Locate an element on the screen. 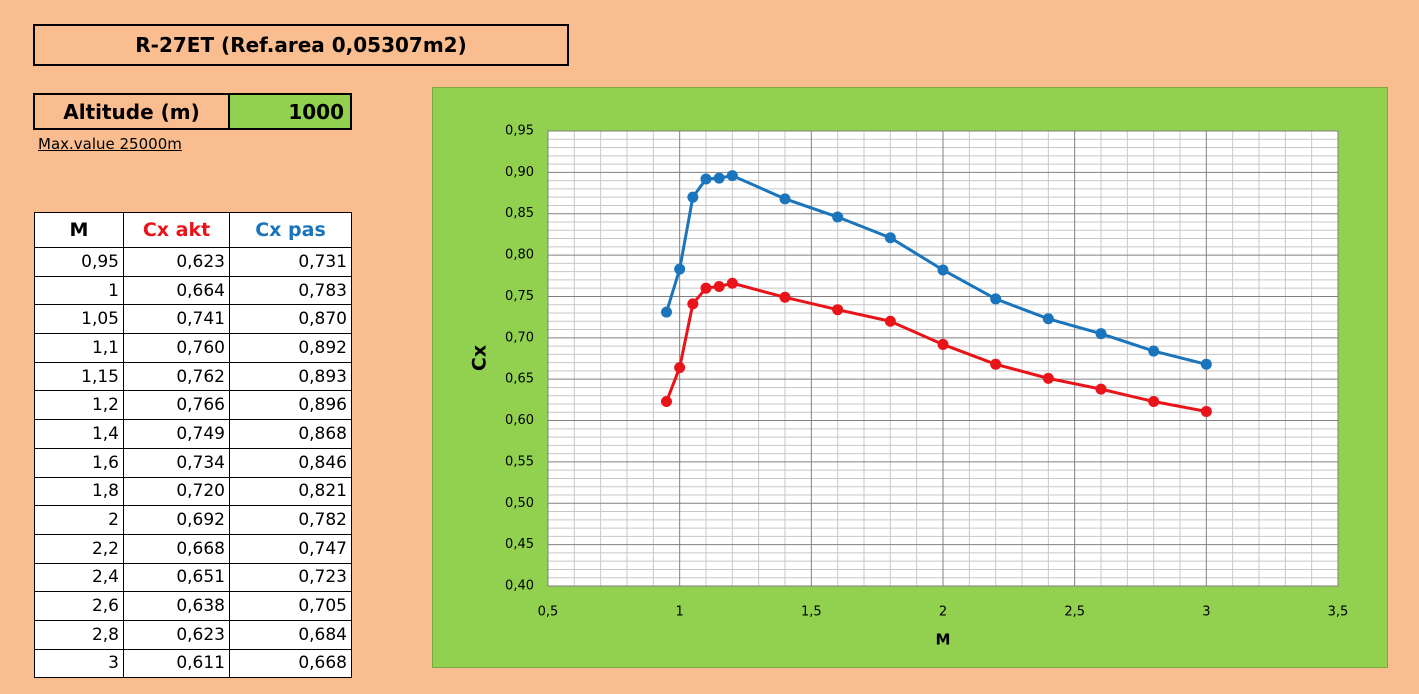 The image size is (1419, 694). table-cell: 2,2 is located at coordinates (79, 548).